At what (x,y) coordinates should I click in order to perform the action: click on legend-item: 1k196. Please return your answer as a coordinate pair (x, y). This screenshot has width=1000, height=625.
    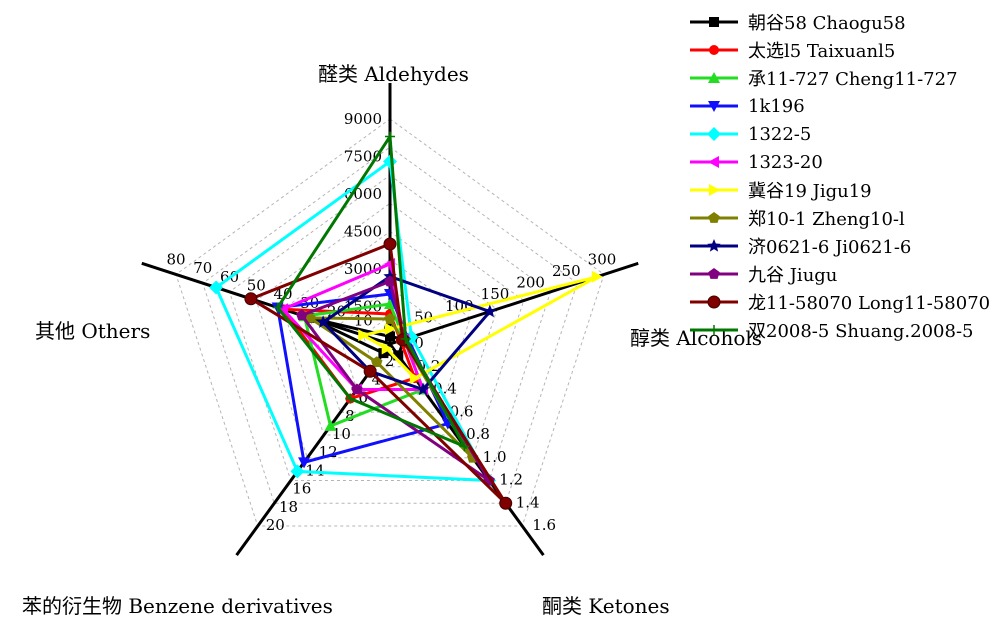
    Looking at the image, I should click on (843, 106).